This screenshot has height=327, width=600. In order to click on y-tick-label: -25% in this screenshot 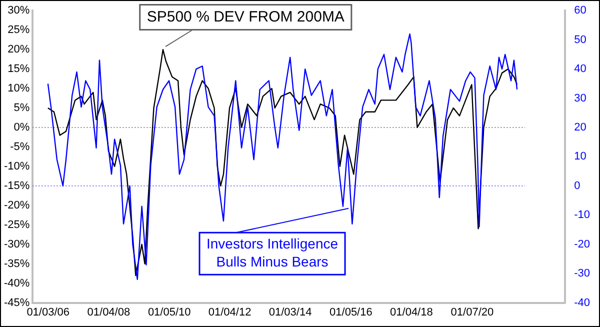, I will do `click(17, 224)`.